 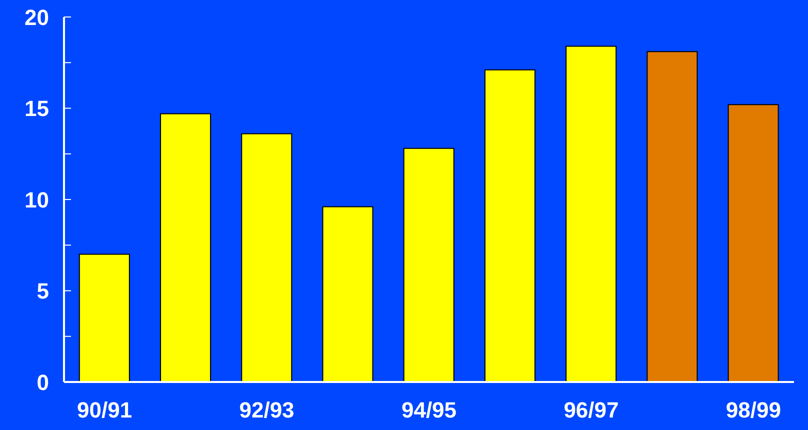 I want to click on y-tick-label: 20, so click(x=36, y=17).